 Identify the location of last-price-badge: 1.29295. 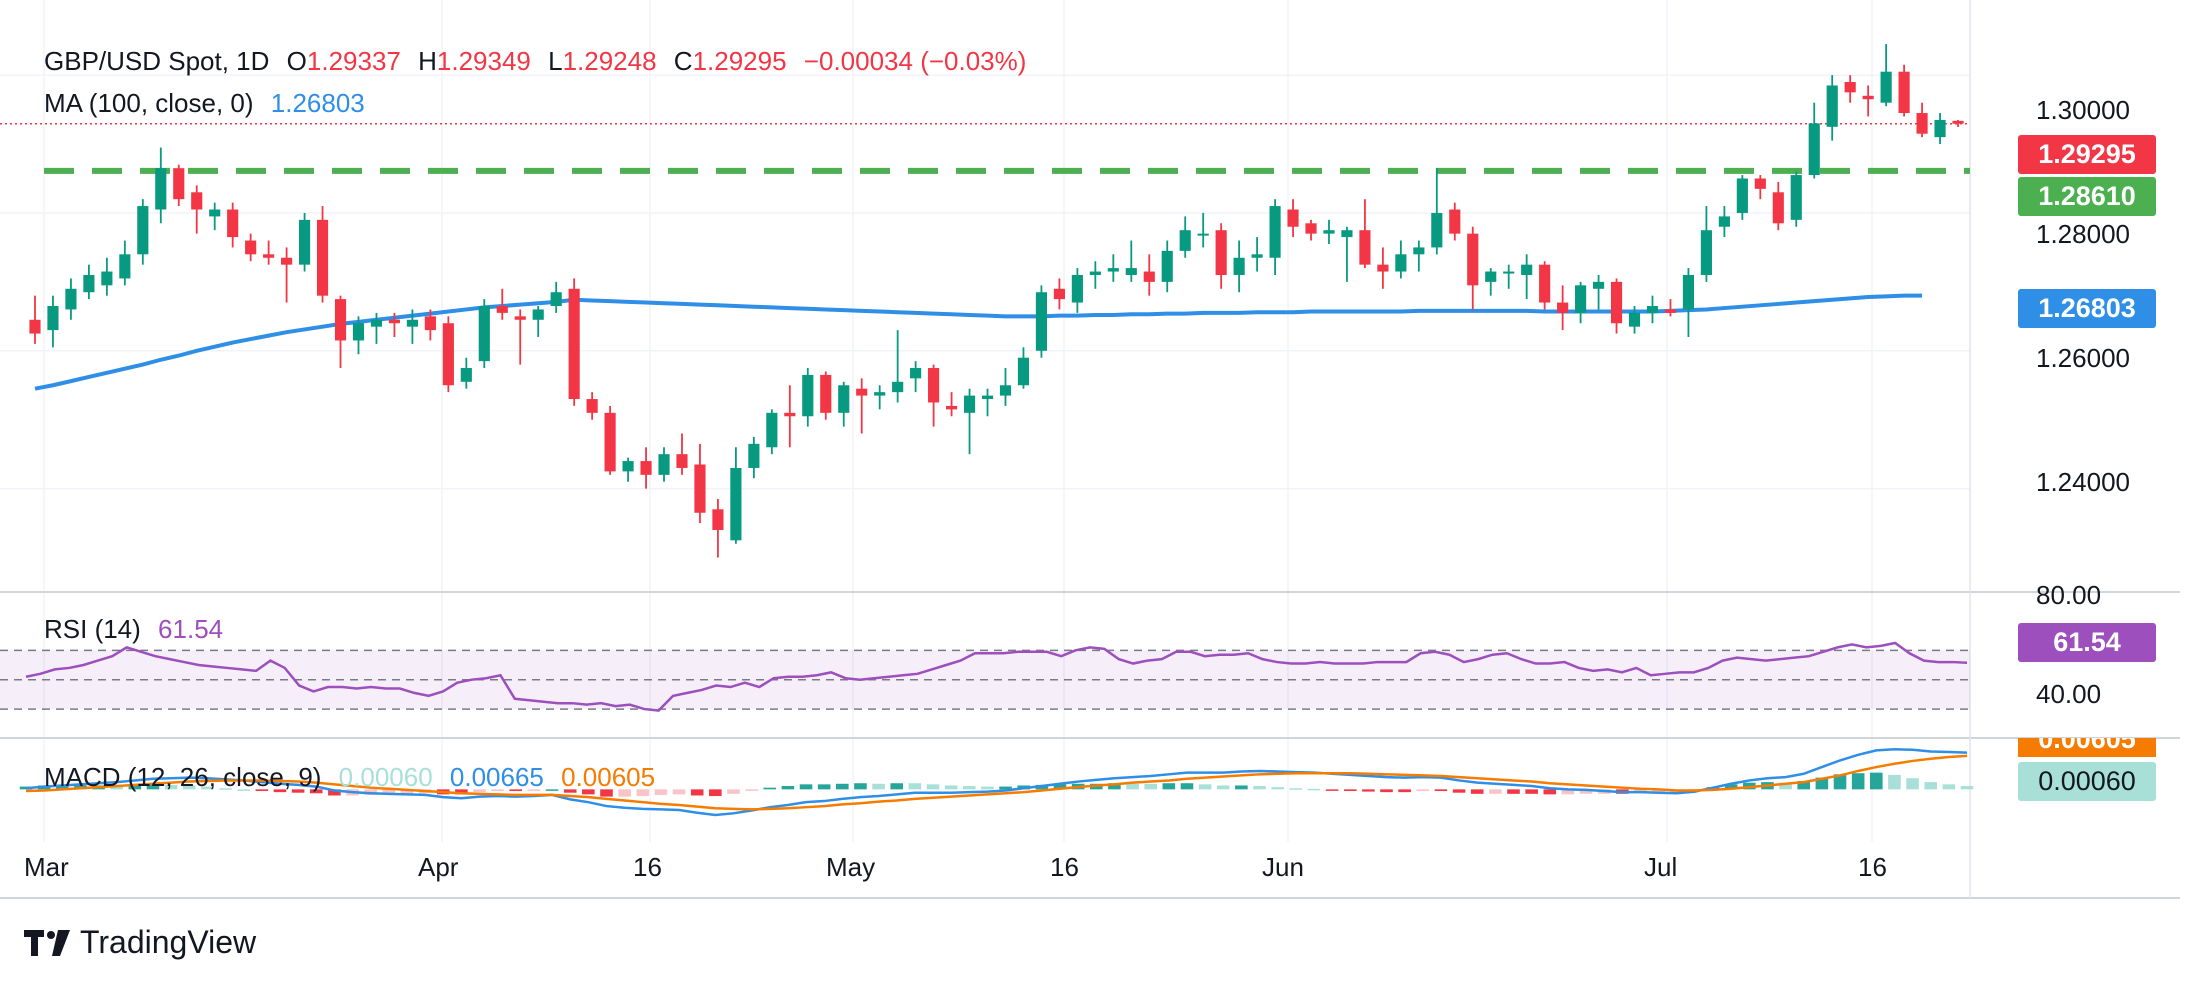
(2087, 154).